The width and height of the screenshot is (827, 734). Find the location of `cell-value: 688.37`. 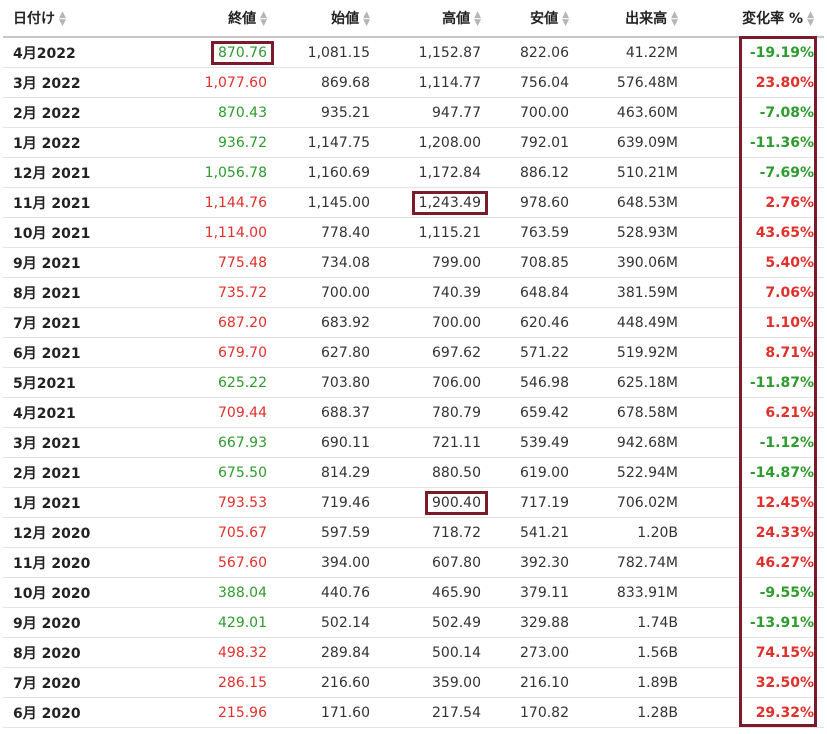

cell-value: 688.37 is located at coordinates (345, 412).